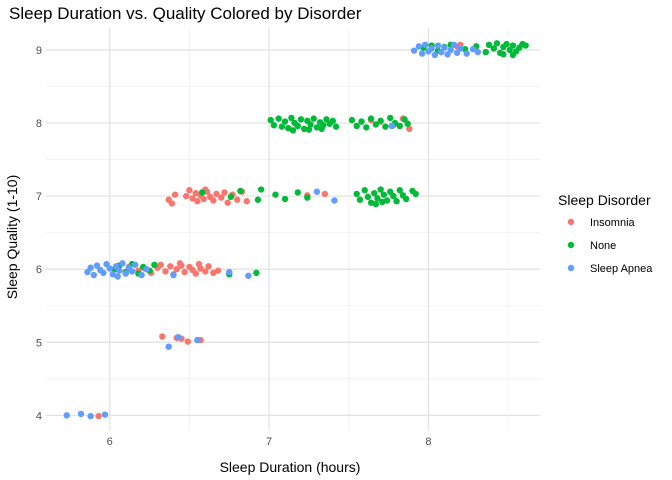 The width and height of the screenshot is (672, 480). I want to click on y-axis-title: Sleep Quality (1-10), so click(12, 237).